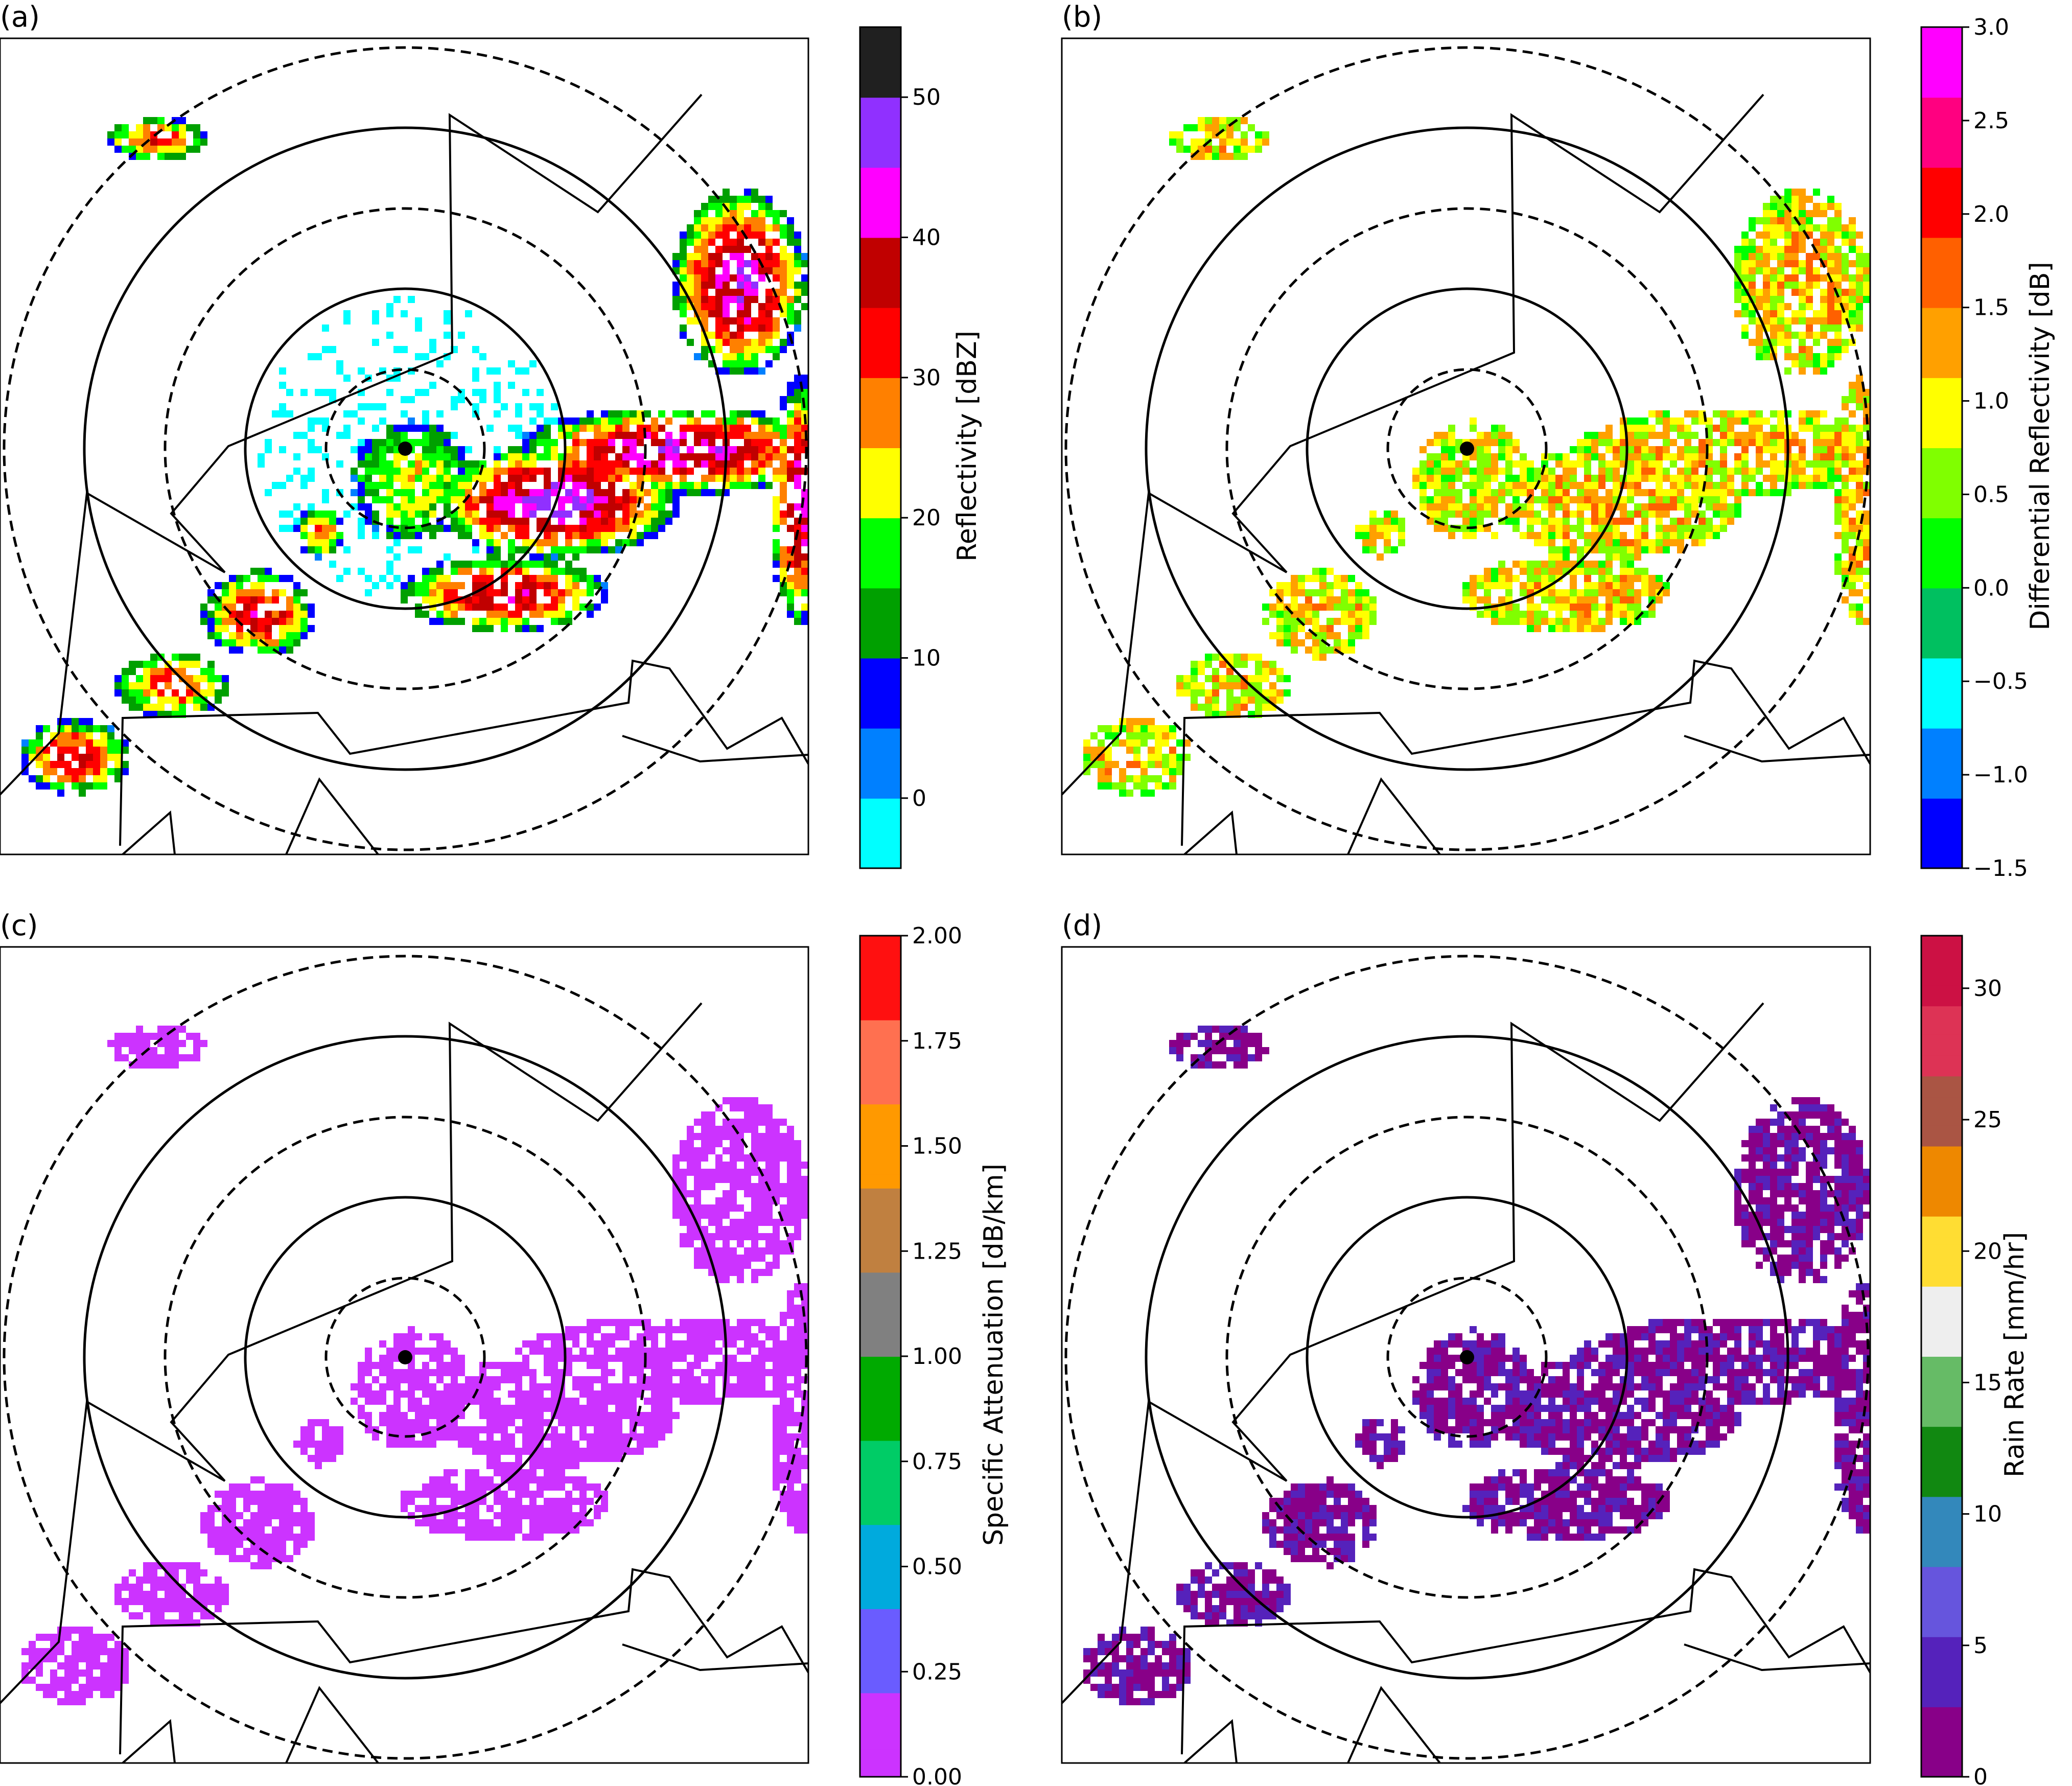 The image size is (2072, 1786). Describe the element at coordinates (1467, 448) in the screenshot. I see `range-ring-solid` at that location.